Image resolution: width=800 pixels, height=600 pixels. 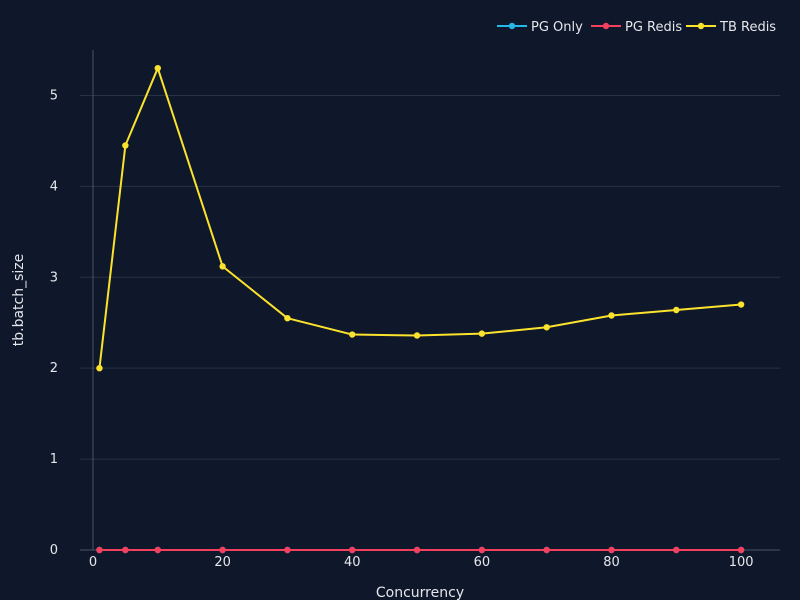 I want to click on x-tick-label: 100, so click(x=741, y=562).